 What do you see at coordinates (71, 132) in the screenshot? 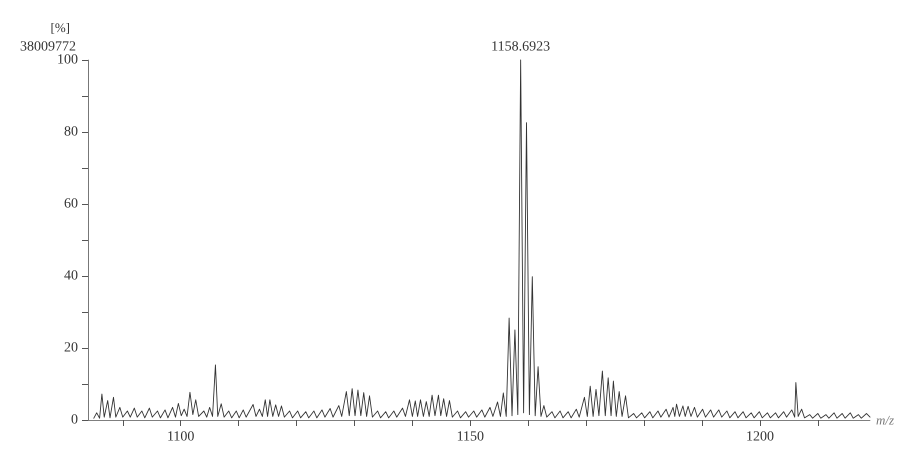
I see `y-tick-label: 80` at bounding box center [71, 132].